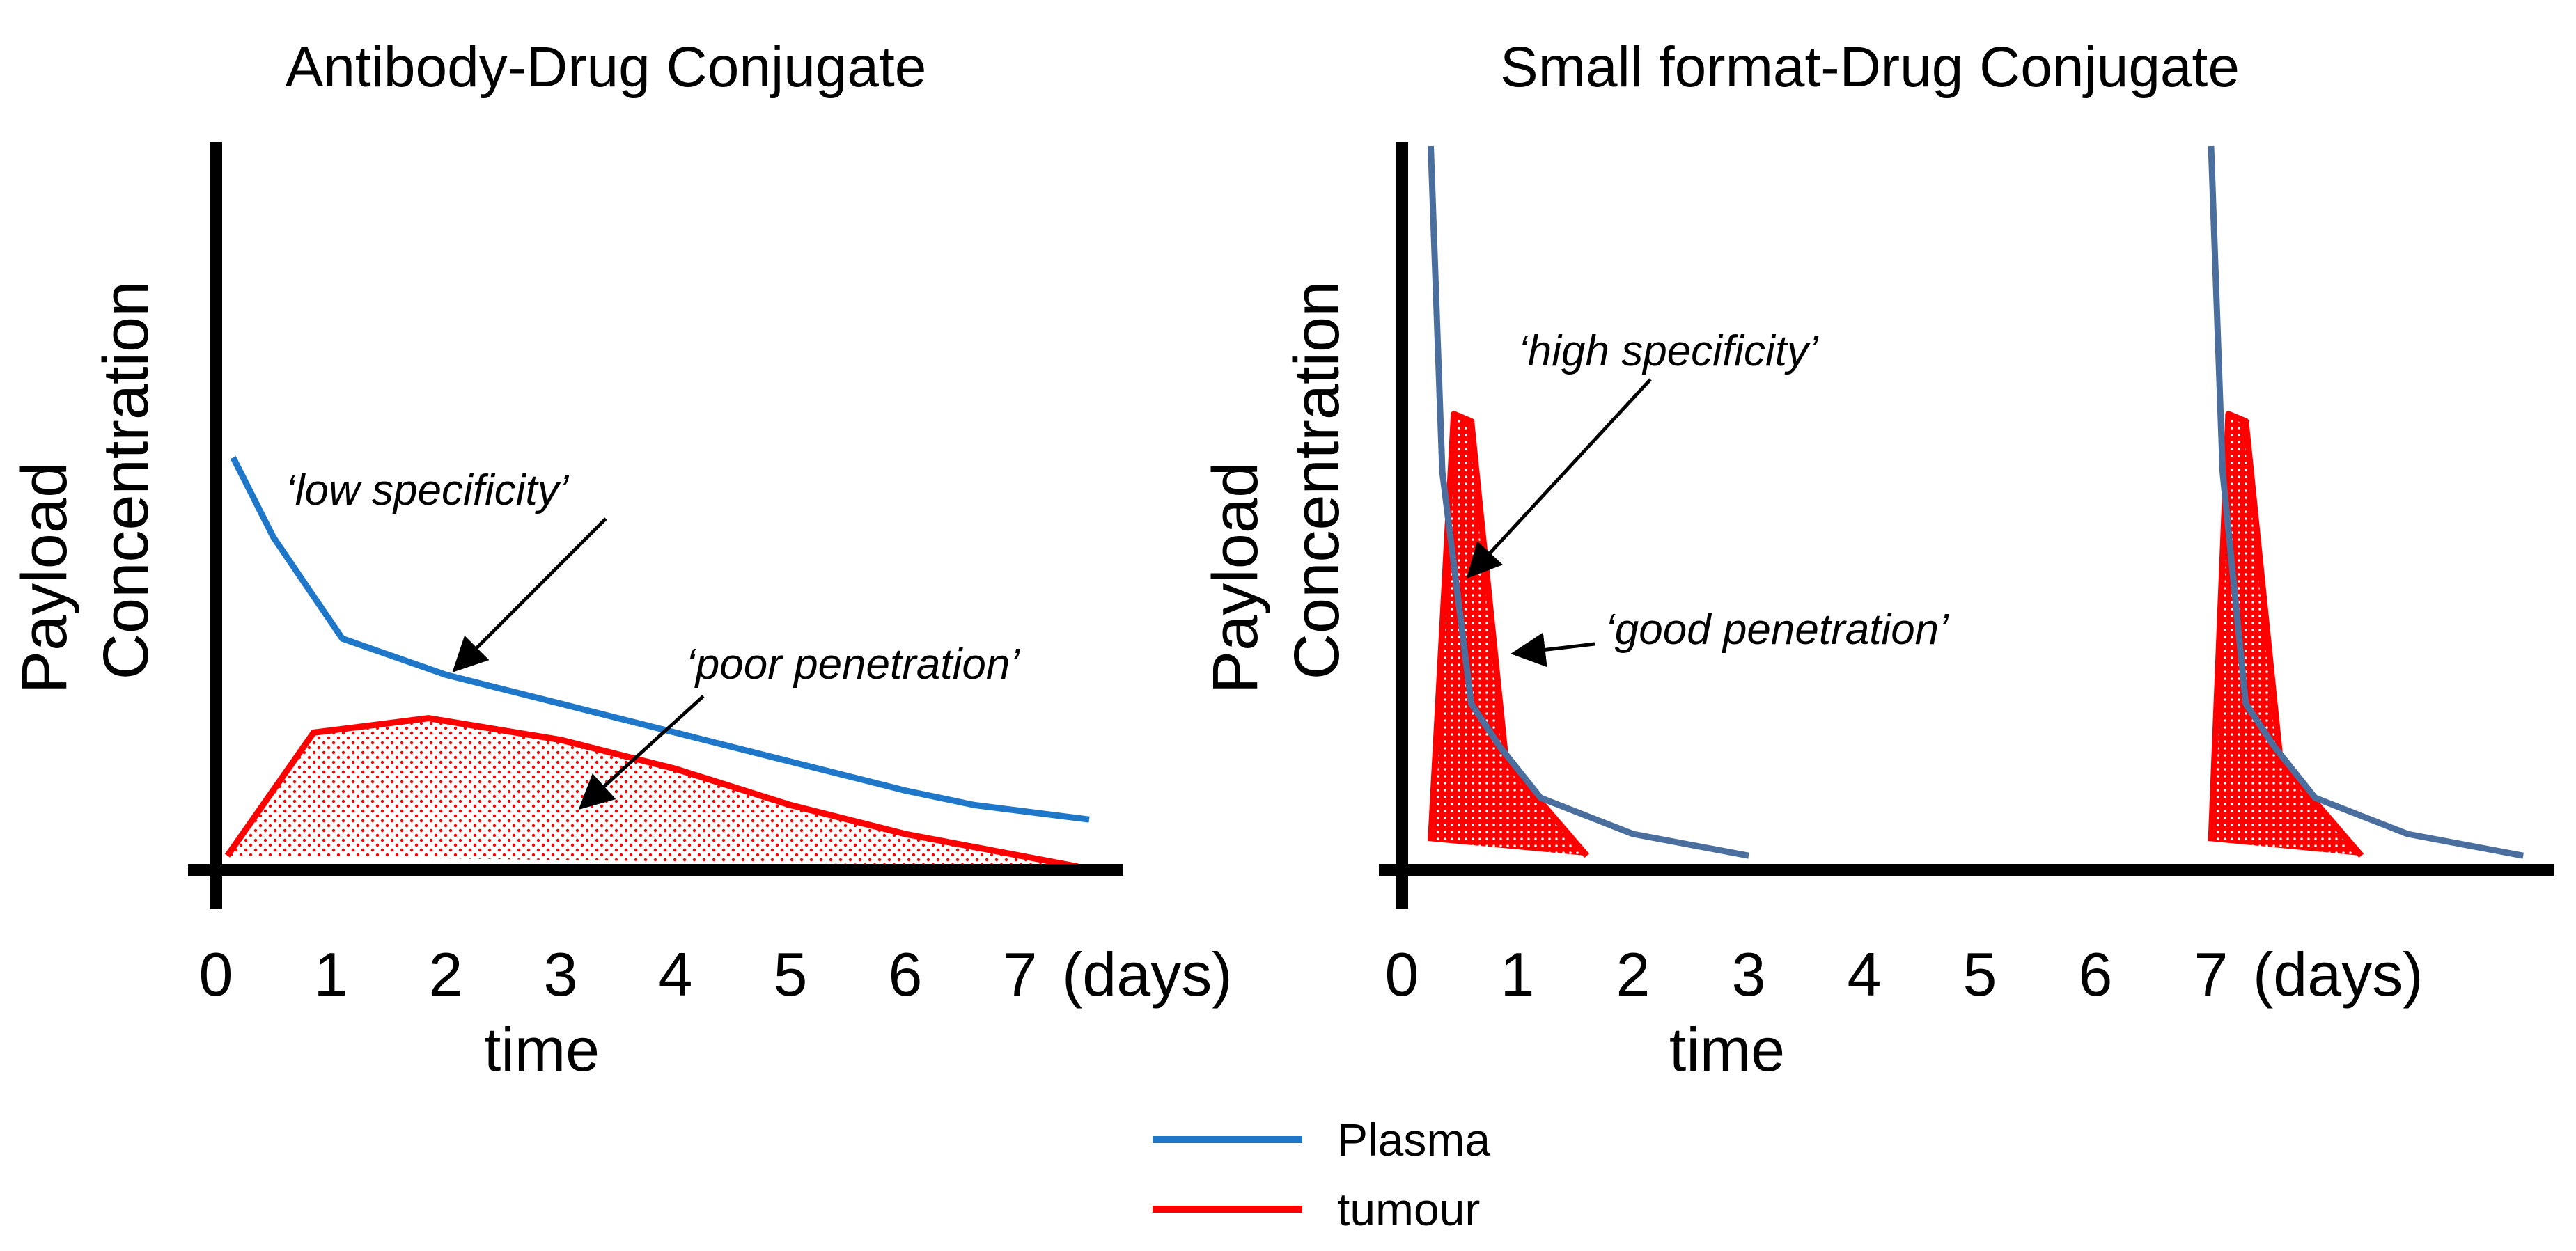  Describe the element at coordinates (606, 67) in the screenshot. I see `chart-title: Antibody-Drug Conjugate` at that location.